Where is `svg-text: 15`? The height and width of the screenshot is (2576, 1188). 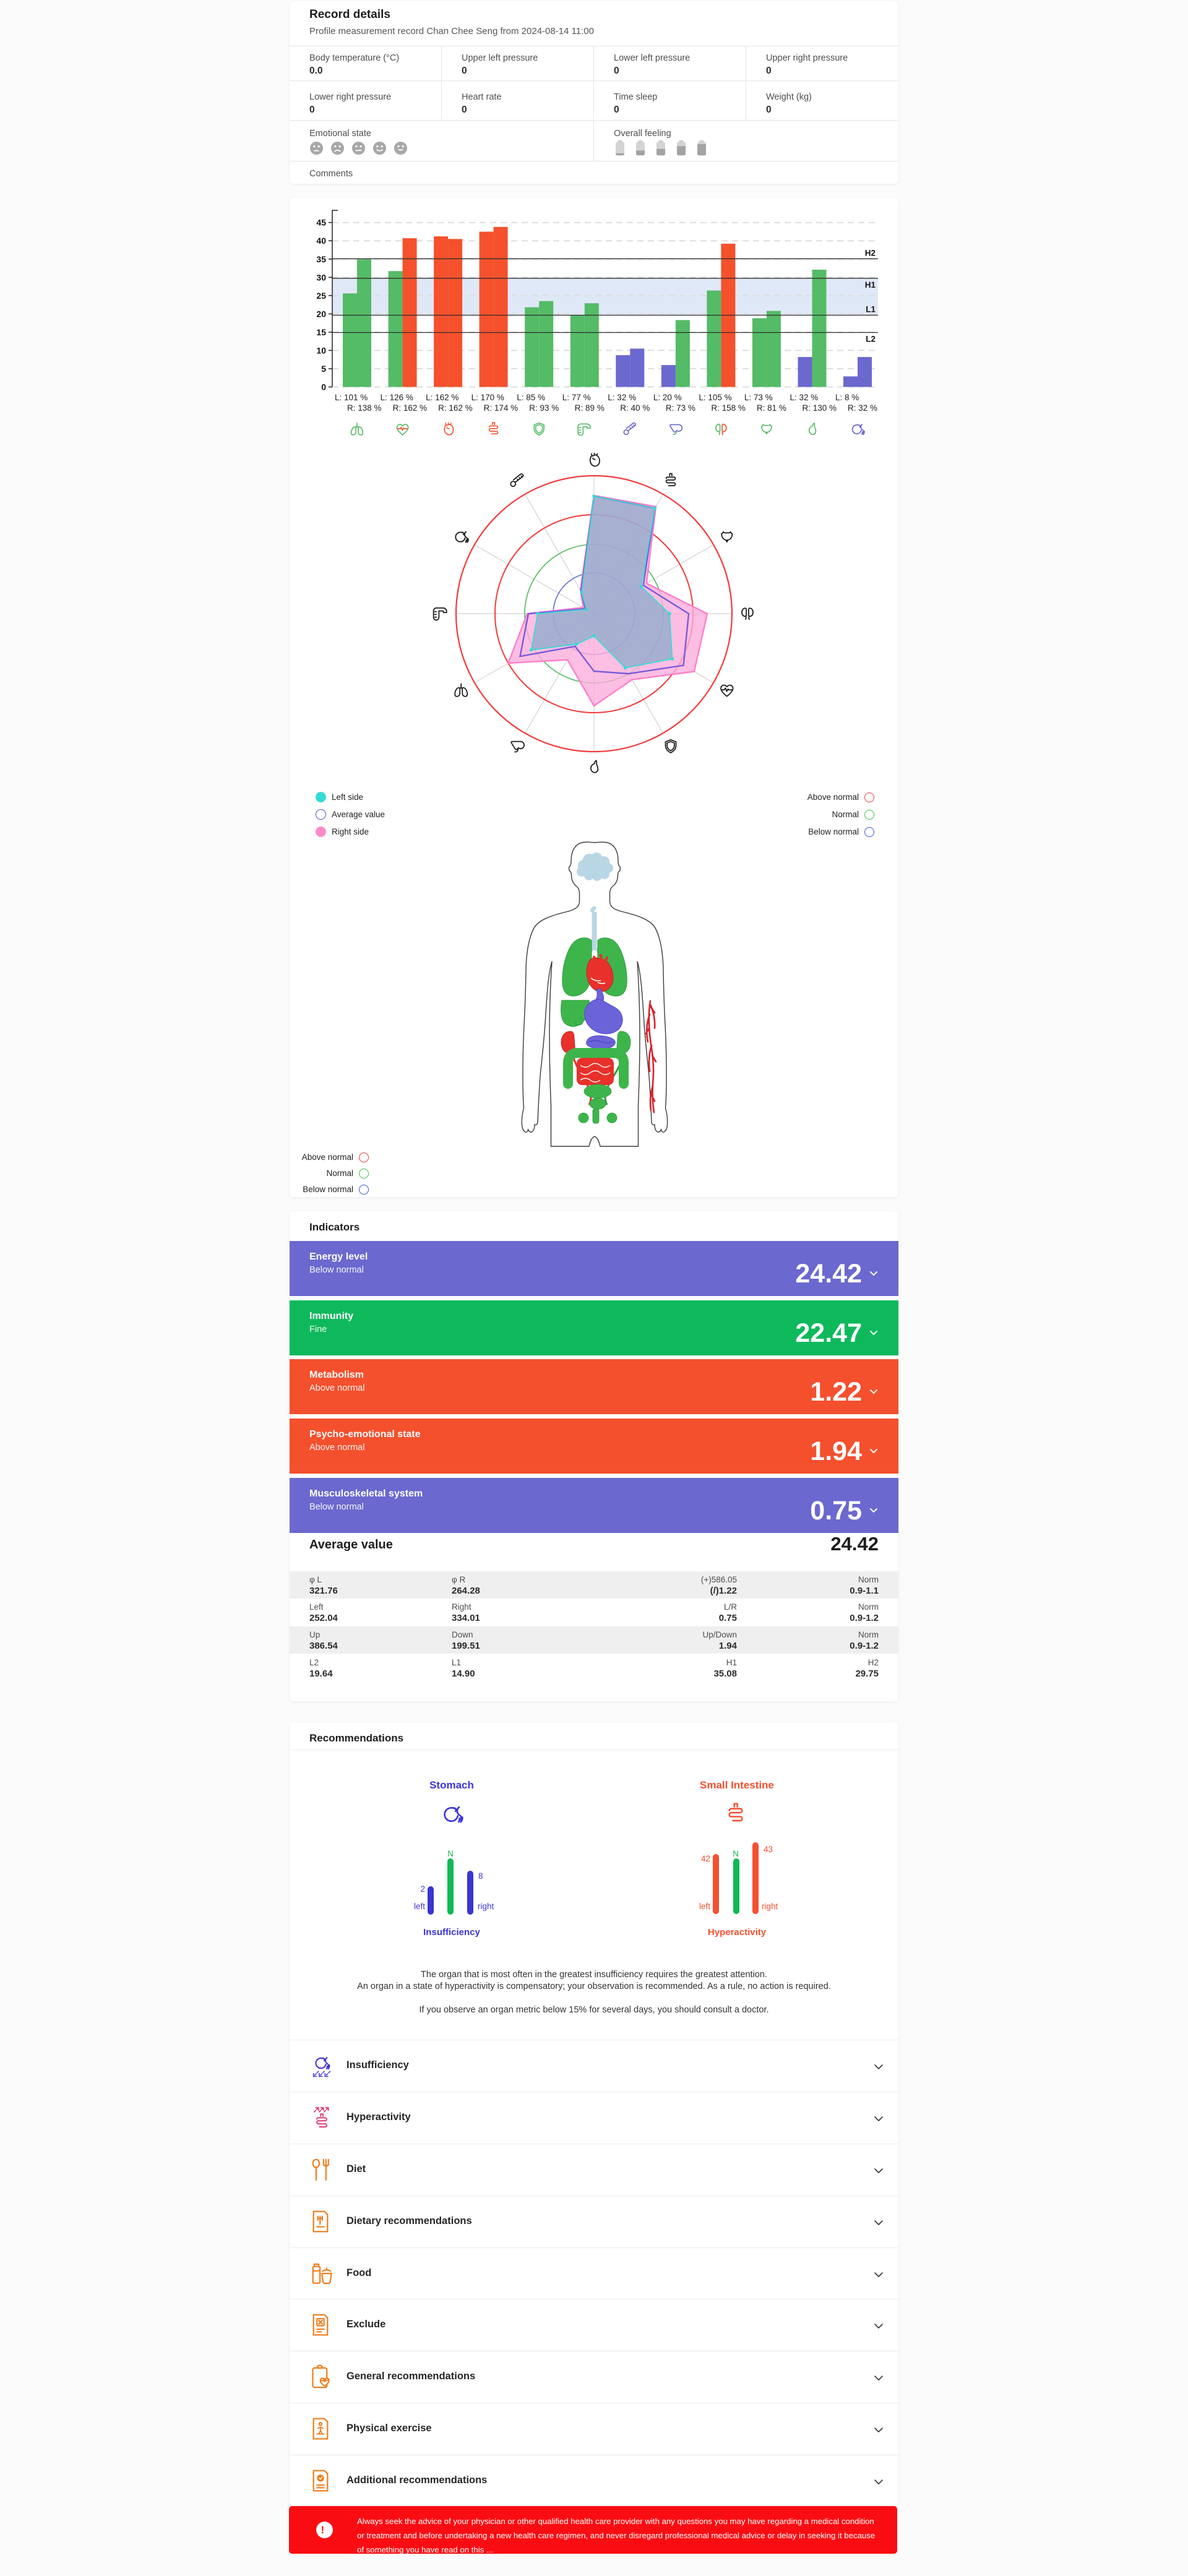 svg-text: 15 is located at coordinates (321, 332).